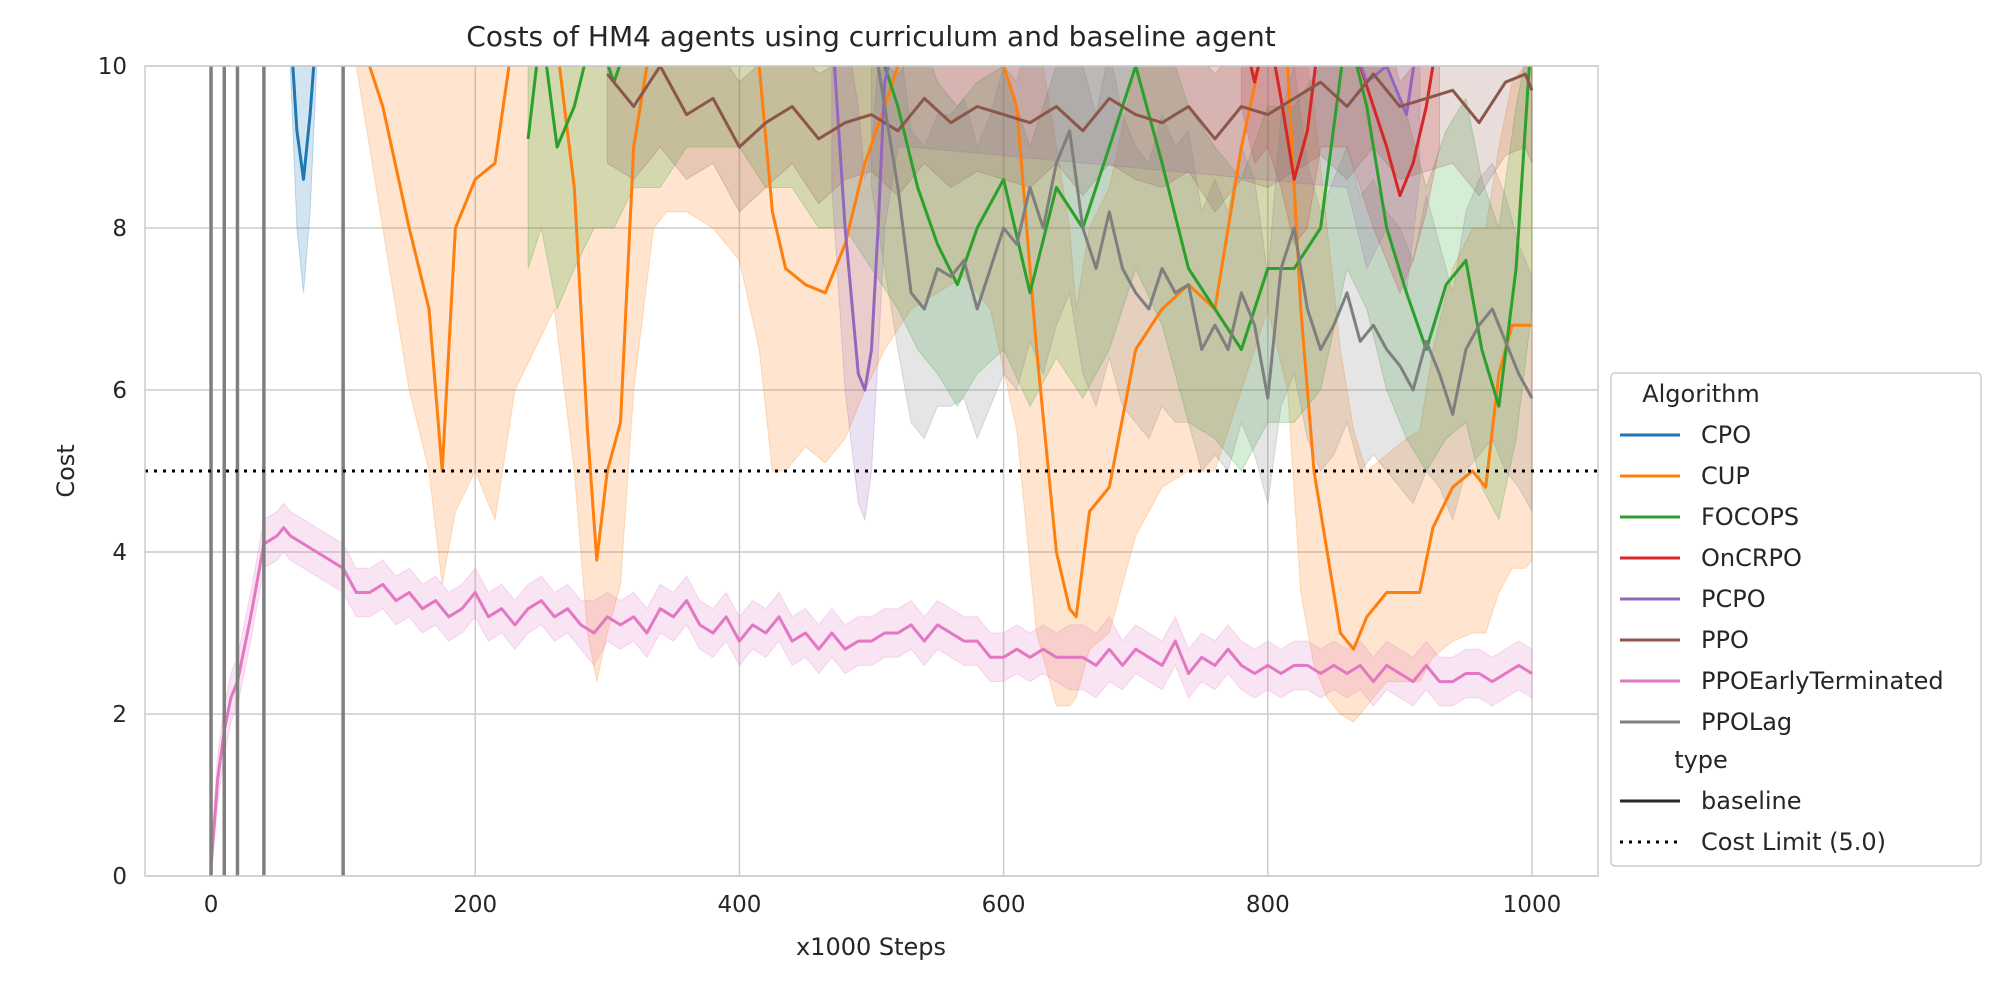  Describe the element at coordinates (883, 905) in the screenshot. I see `x-axis-ticks: 0 200 400 600 800 1000` at that location.